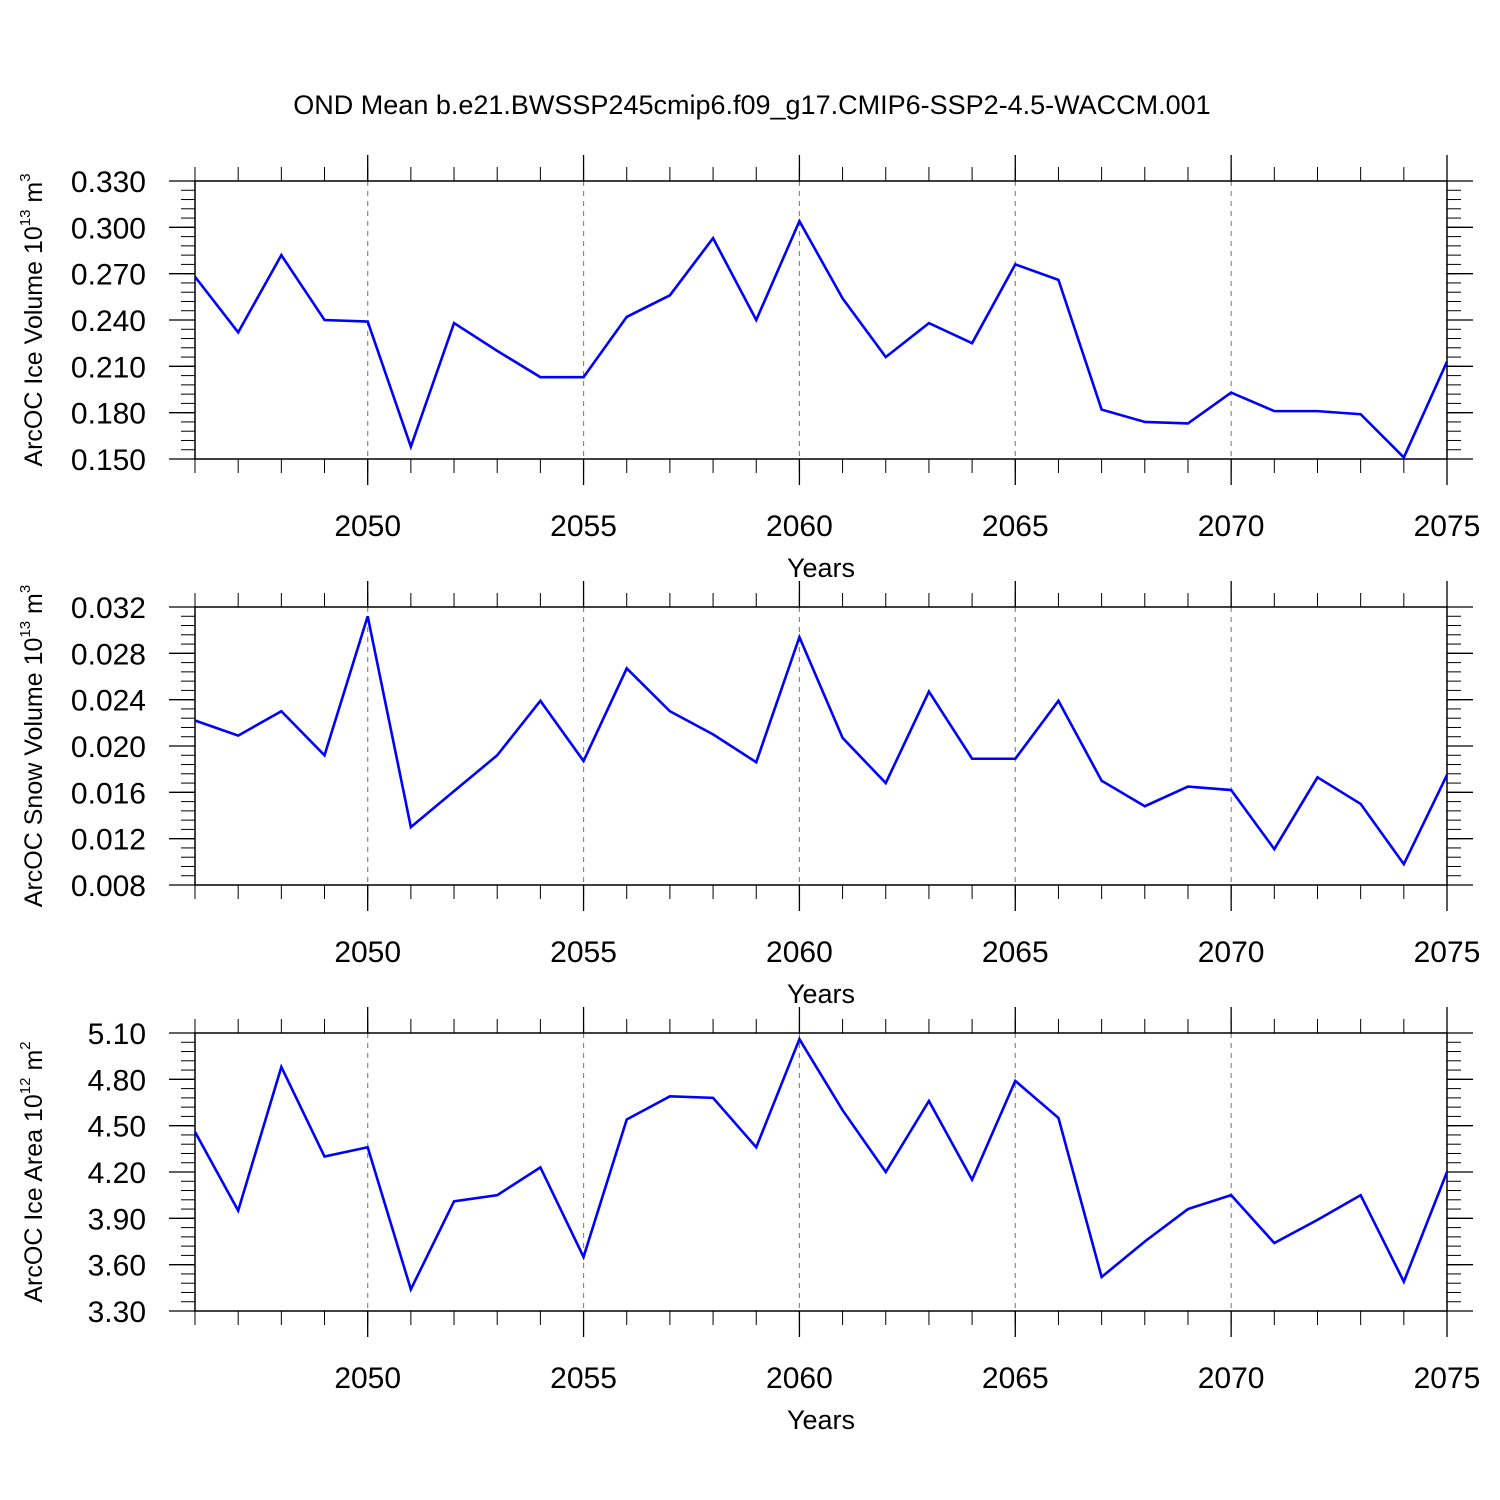  Describe the element at coordinates (108, 886) in the screenshot. I see `y-tick-label: 0.008` at that location.